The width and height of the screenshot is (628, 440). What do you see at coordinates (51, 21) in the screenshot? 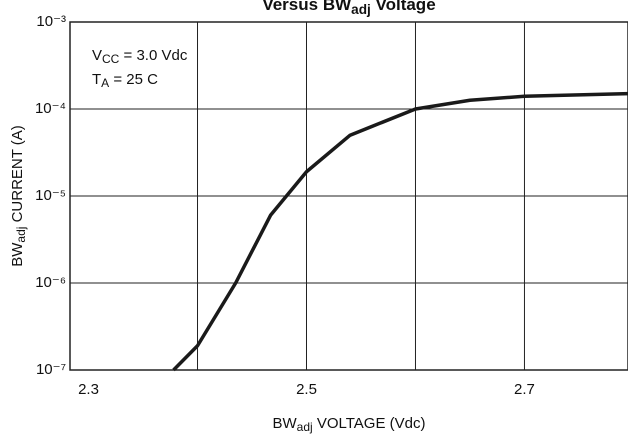
I see `y-tick-label: 10⁻³` at bounding box center [51, 21].